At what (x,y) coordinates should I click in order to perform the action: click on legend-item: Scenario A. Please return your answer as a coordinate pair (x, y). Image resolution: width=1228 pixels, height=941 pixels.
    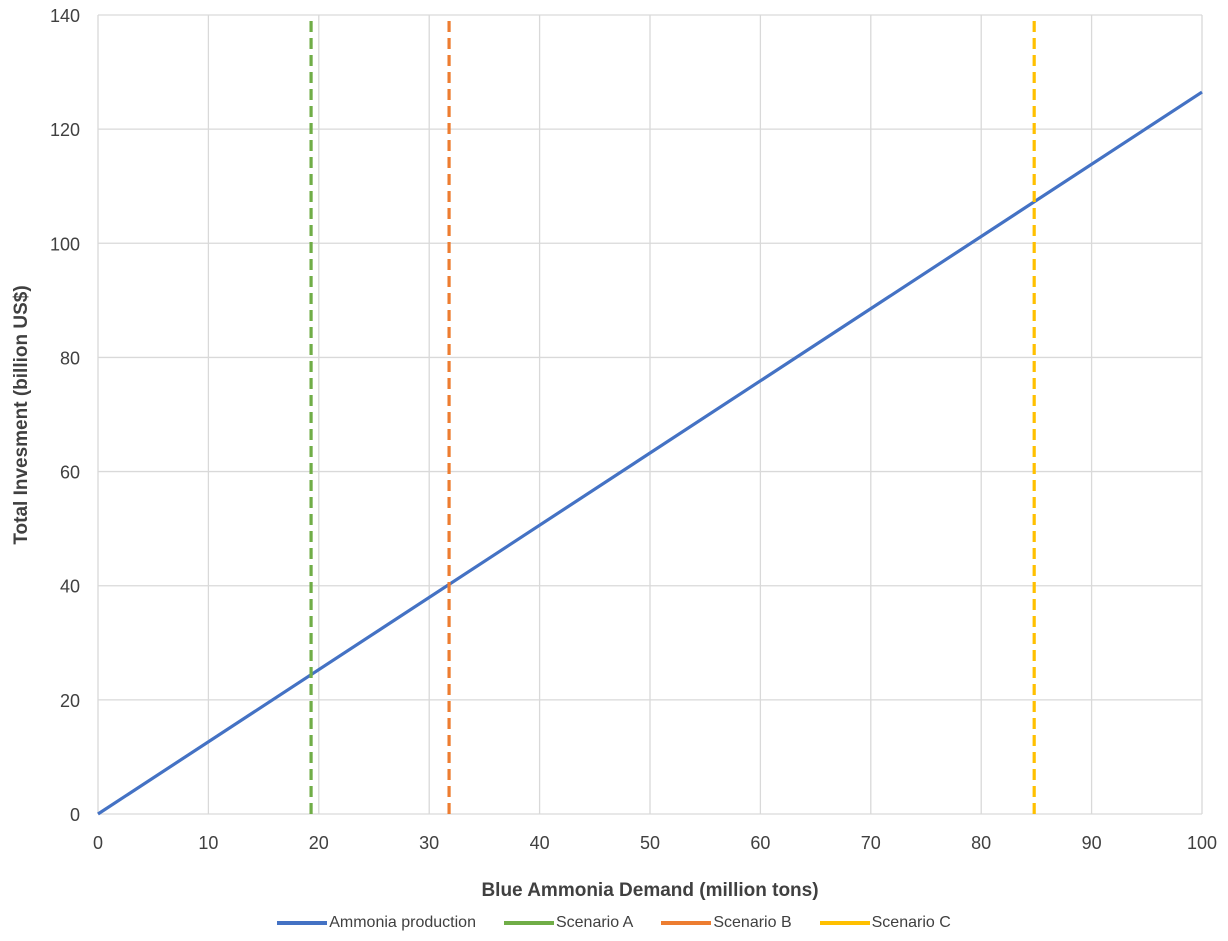
    Looking at the image, I should click on (568, 923).